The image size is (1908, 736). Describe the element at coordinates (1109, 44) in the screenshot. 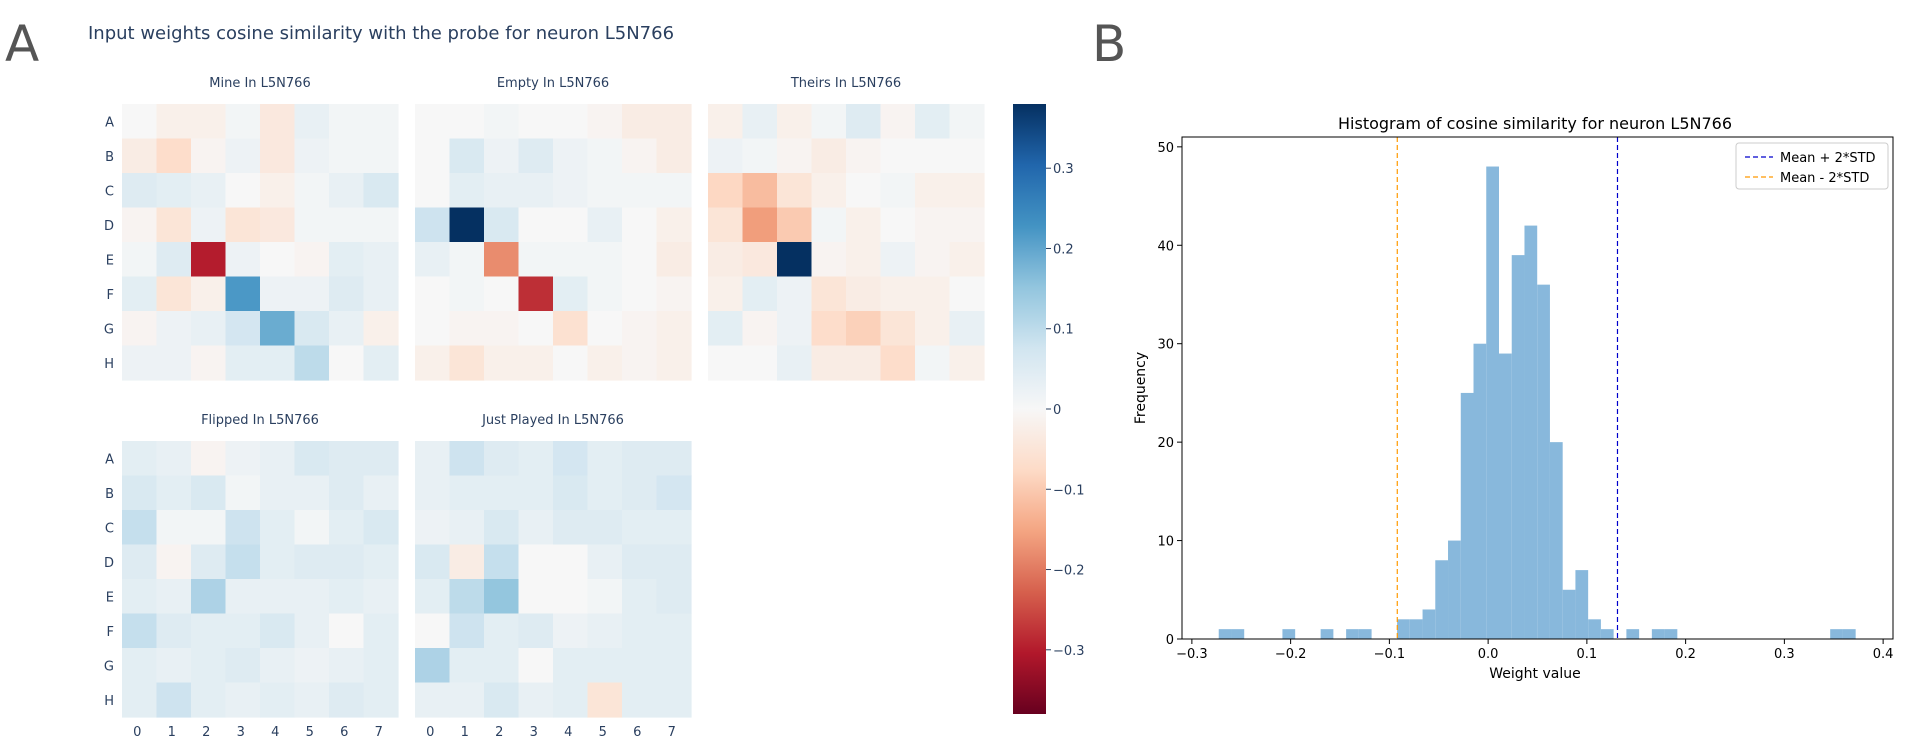

I see `panel-label-b: B` at that location.